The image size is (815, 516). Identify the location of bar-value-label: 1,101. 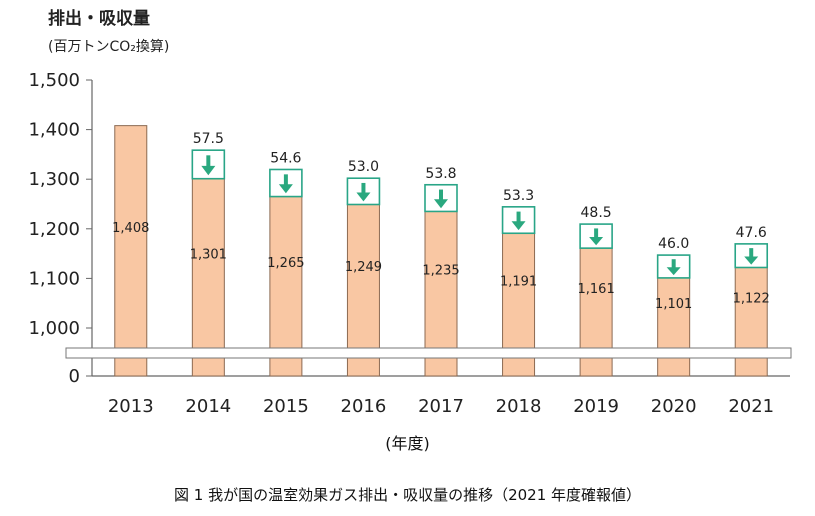
(673, 304).